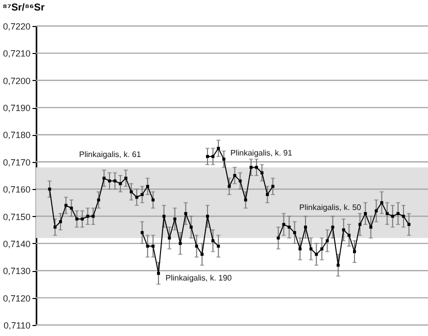  What do you see at coordinates (16, 217) in the screenshot?
I see `y-tick-label: 0,7150` at bounding box center [16, 217].